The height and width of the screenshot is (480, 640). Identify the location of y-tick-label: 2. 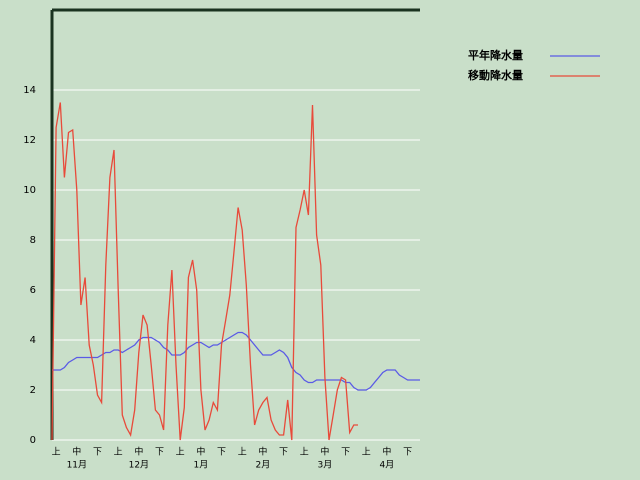
(33, 390).